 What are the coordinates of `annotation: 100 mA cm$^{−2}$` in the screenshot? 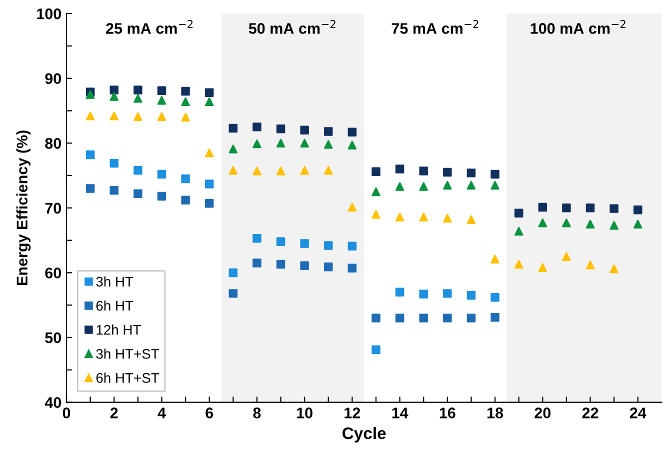 It's located at (578, 27).